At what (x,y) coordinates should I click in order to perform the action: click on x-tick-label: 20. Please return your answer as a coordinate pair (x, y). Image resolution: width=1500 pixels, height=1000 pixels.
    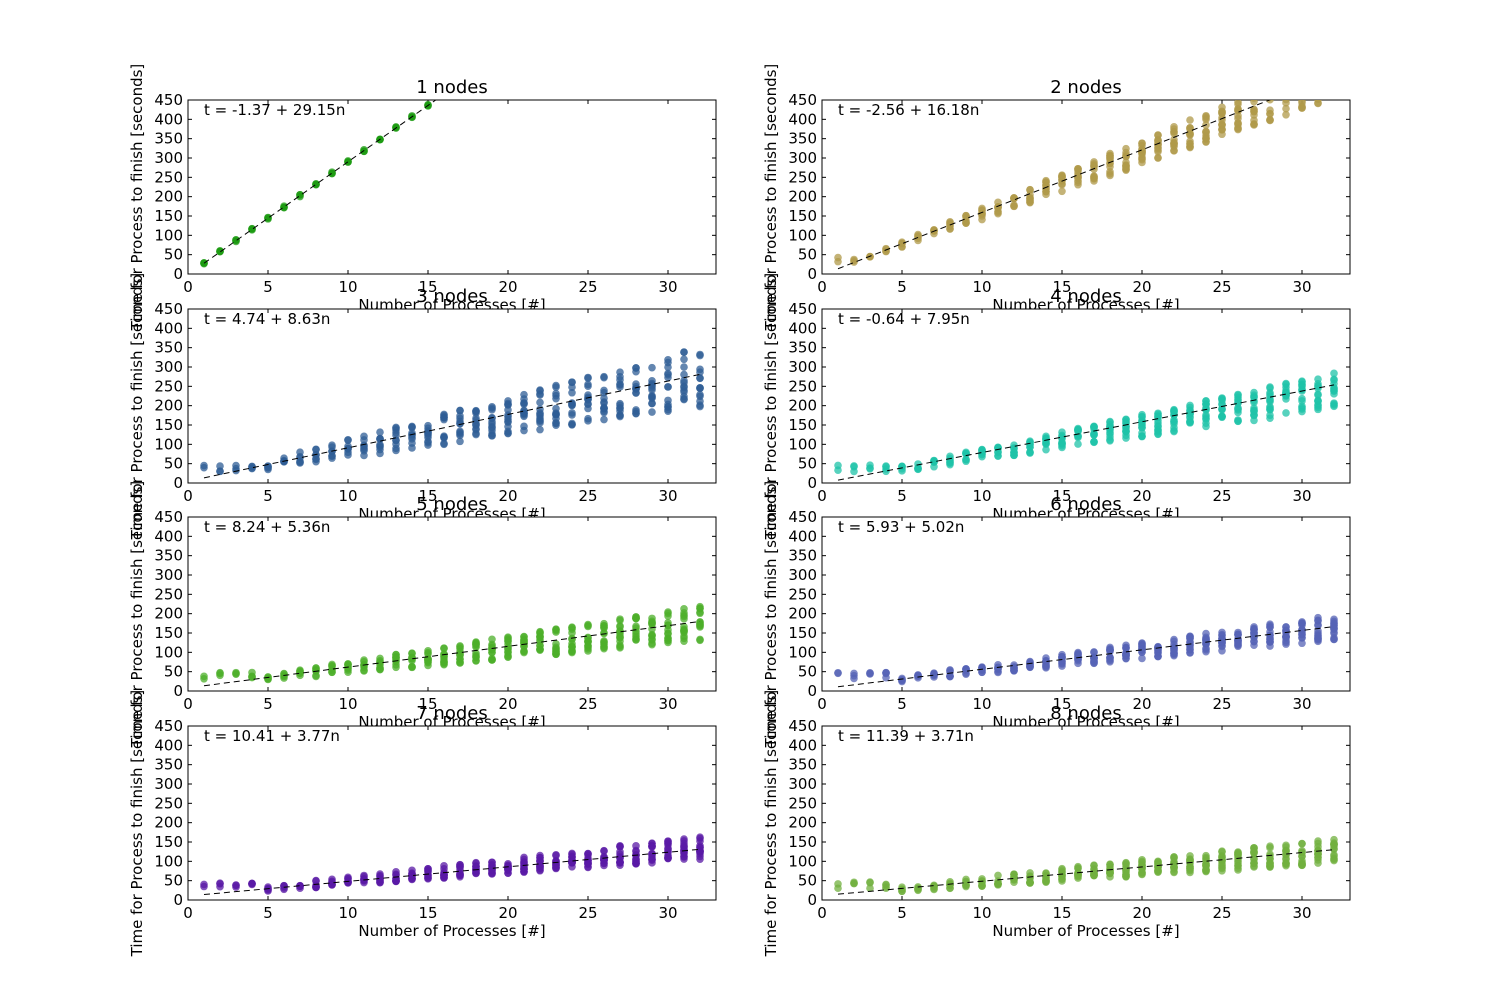
    Looking at the image, I should click on (507, 704).